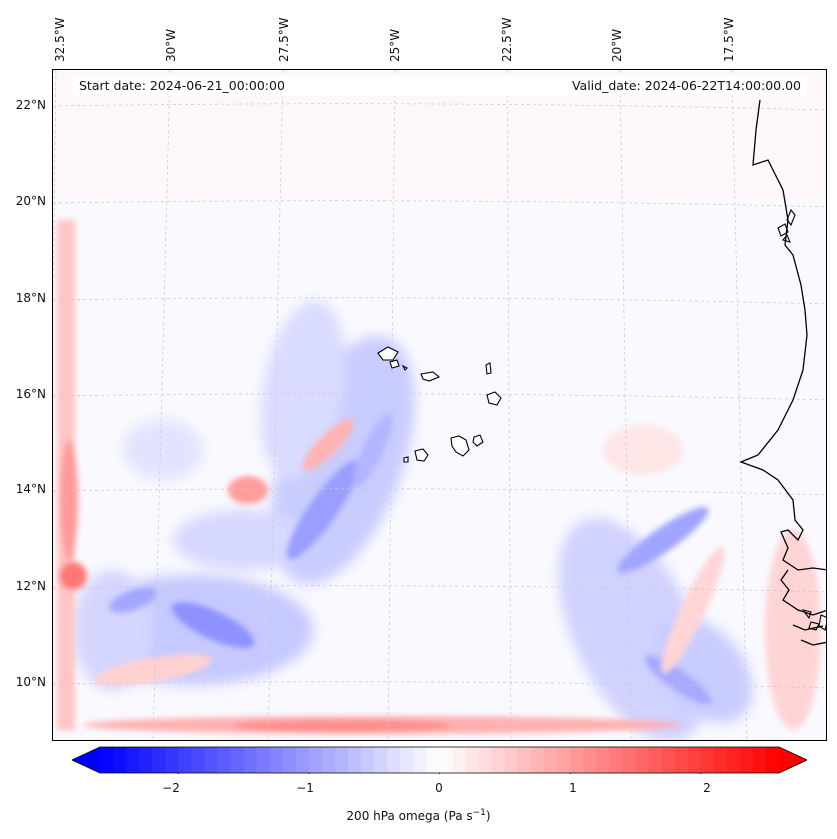 The width and height of the screenshot is (837, 839). What do you see at coordinates (488, 816) in the screenshot?
I see `colorbar-label-close: )` at bounding box center [488, 816].